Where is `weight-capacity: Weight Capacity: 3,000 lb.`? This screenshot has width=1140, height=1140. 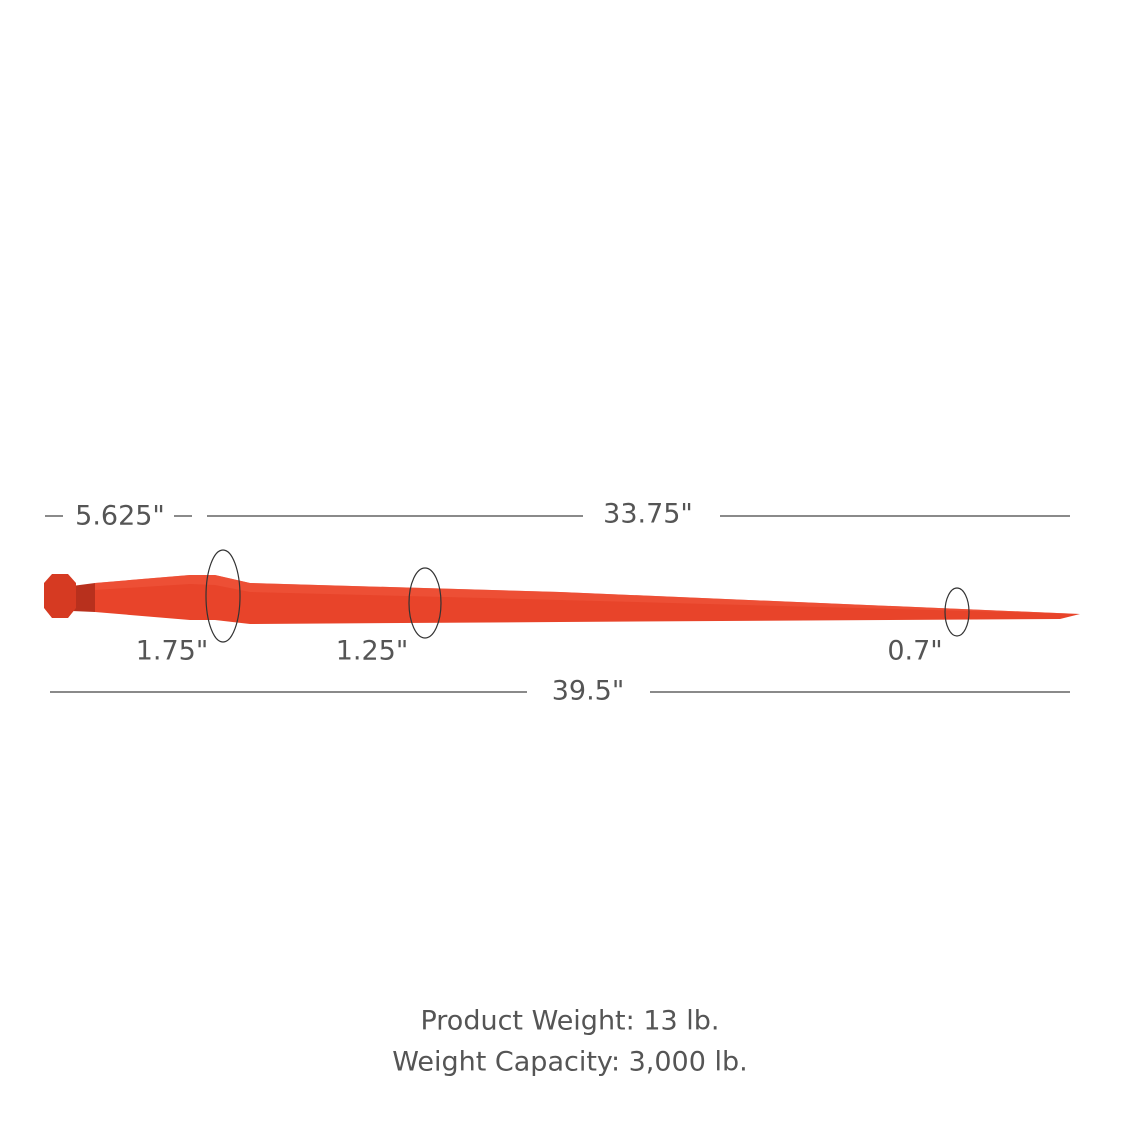
weight-capacity: Weight Capacity: 3,000 lb. is located at coordinates (569, 1062).